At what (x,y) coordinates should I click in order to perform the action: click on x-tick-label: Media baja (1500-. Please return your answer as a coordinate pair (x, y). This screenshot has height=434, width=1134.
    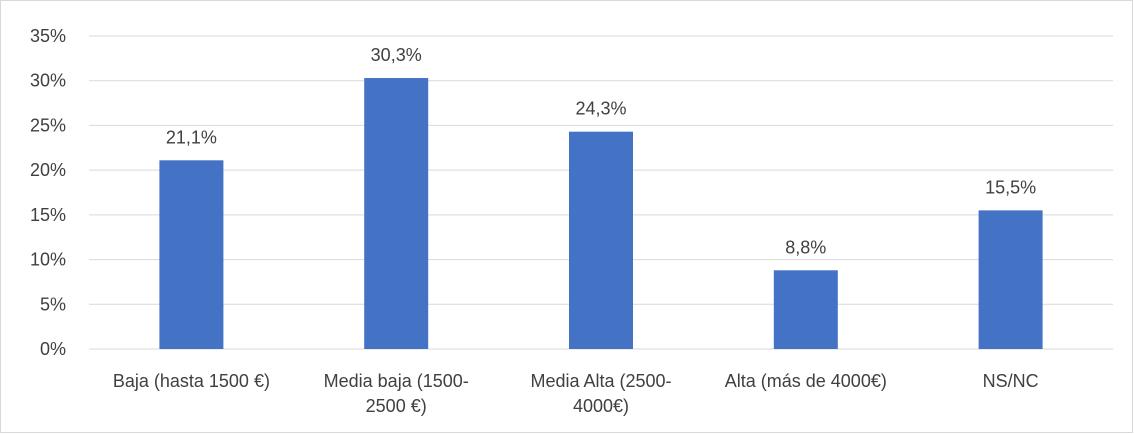
    Looking at the image, I should click on (396, 381).